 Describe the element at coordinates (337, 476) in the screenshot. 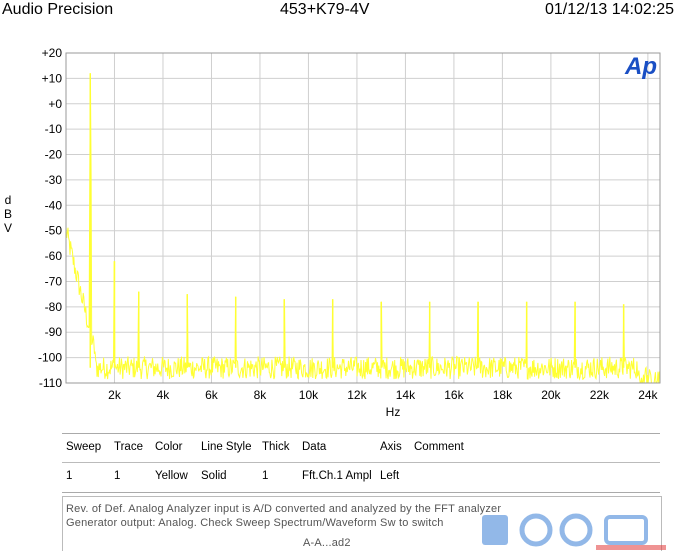

I see `legend-cell-data: Fft.Ch.1 Ampl` at that location.